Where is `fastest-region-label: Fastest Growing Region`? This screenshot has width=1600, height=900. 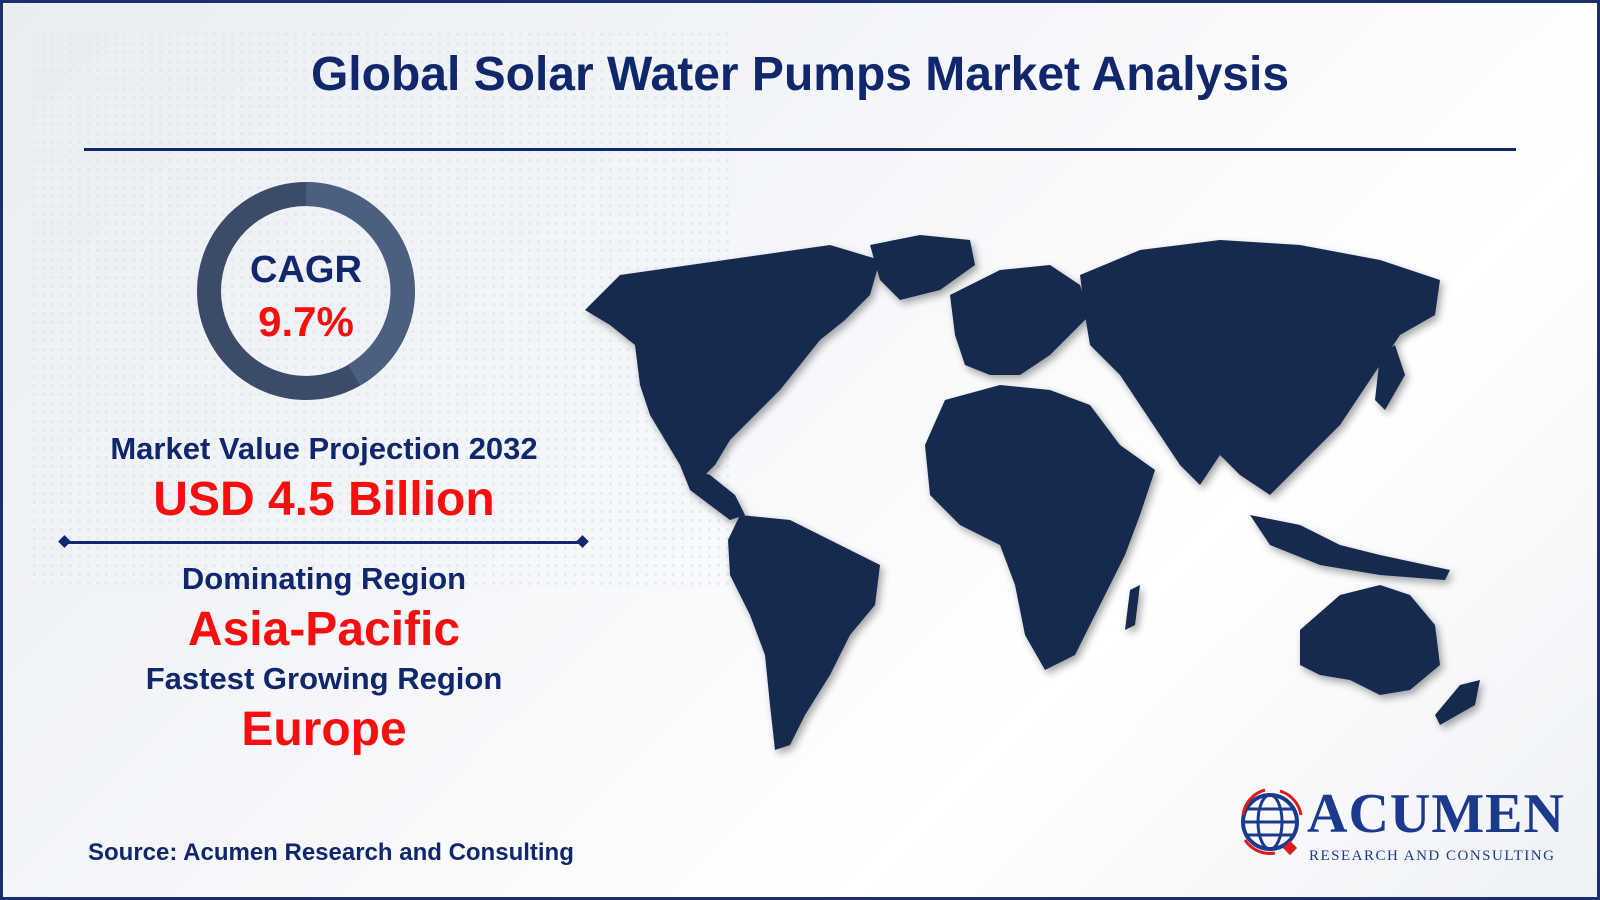 fastest-region-label: Fastest Growing Region is located at coordinates (324, 678).